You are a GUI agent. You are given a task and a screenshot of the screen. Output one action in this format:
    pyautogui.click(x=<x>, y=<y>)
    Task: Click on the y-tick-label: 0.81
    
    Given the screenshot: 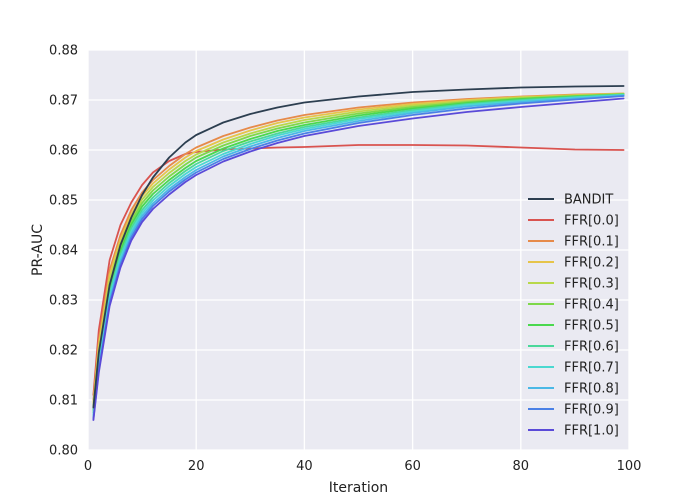 What is the action you would take?
    pyautogui.click(x=63, y=401)
    